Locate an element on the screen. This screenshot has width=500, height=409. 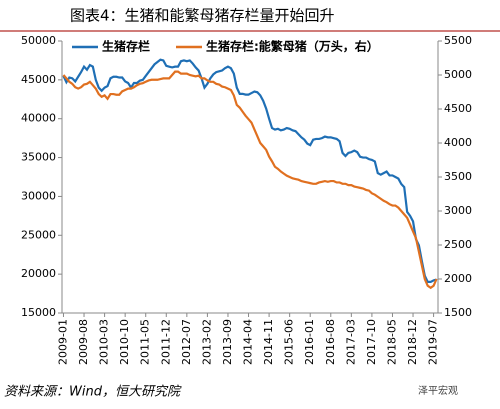
y-tick-label: 45000 is located at coordinates (38, 79).